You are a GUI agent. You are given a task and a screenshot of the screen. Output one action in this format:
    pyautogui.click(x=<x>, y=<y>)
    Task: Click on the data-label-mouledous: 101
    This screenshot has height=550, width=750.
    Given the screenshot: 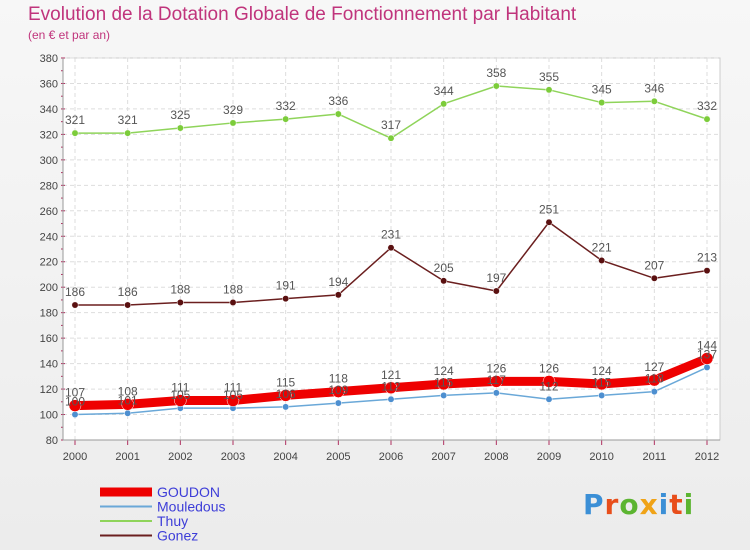 What is the action you would take?
    pyautogui.click(x=128, y=400)
    